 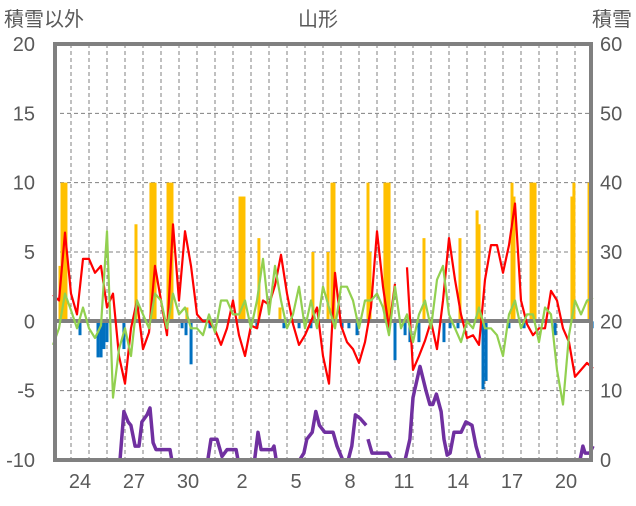 I want to click on x-tick-label: 2, so click(x=241, y=482).